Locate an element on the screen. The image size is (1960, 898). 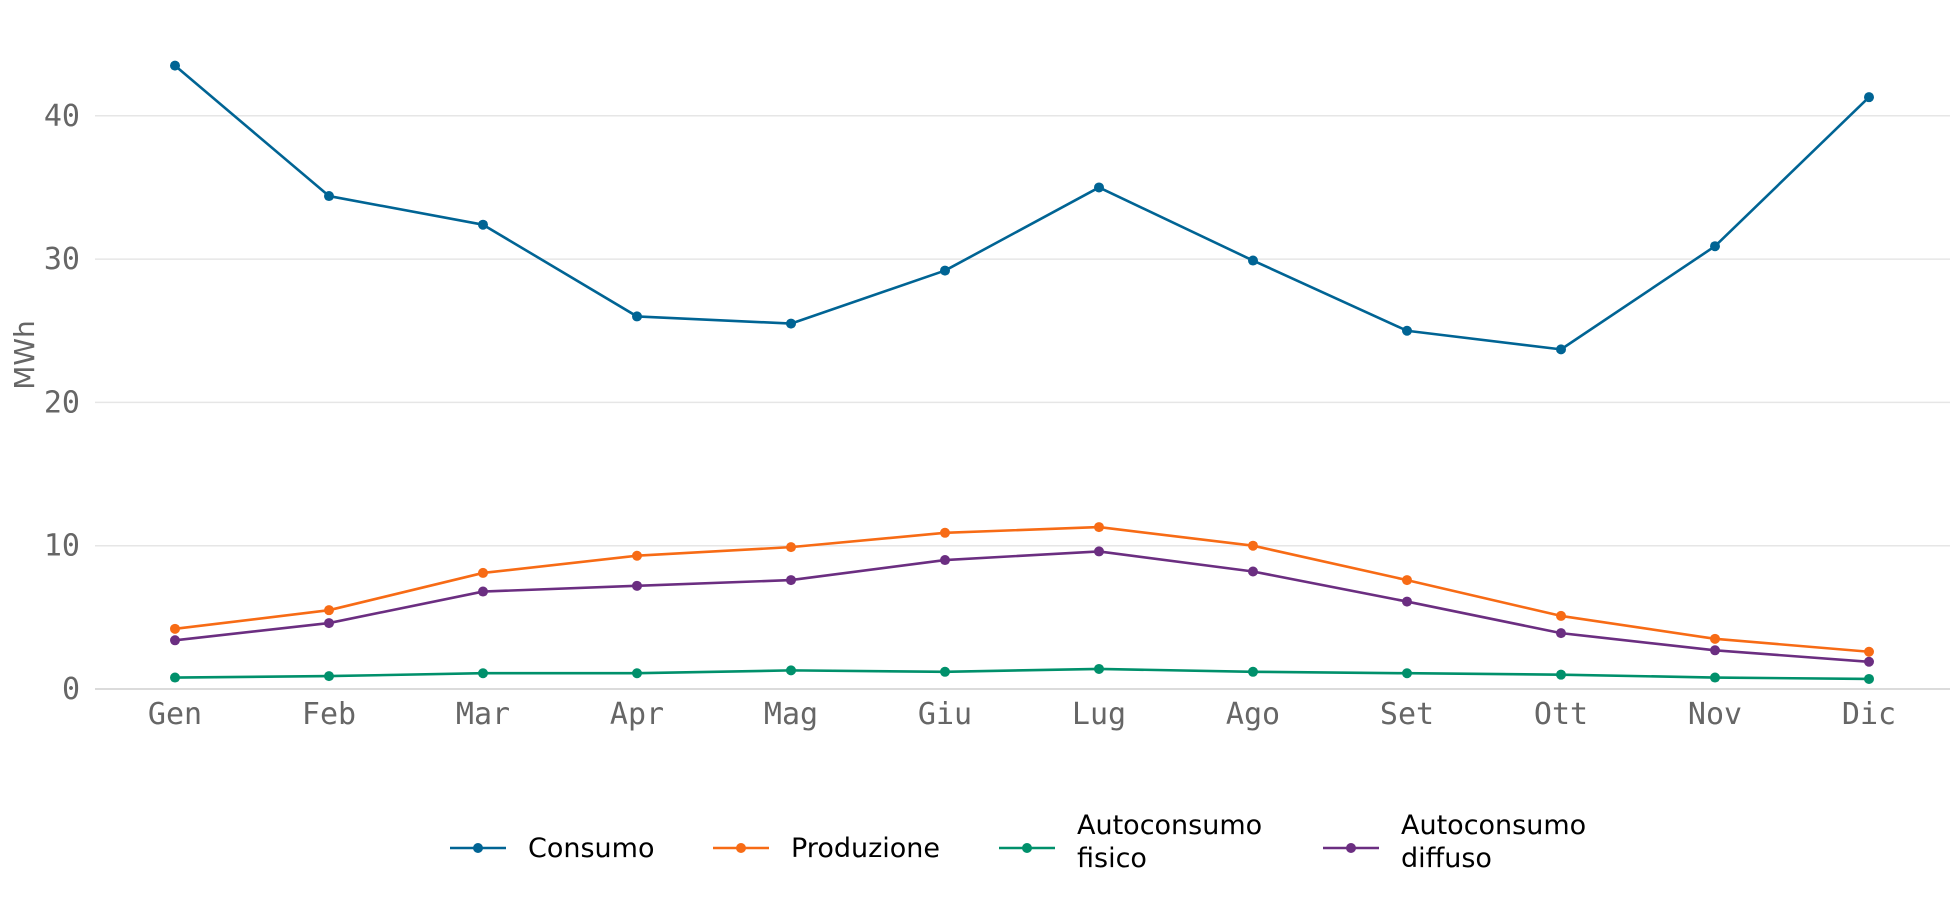
legend-item: Consumo is located at coordinates (552, 848).